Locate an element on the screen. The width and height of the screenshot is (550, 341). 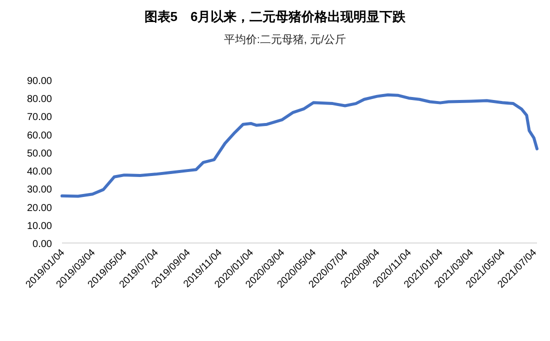
y-tick-label: 60.00 is located at coordinates (39, 136).